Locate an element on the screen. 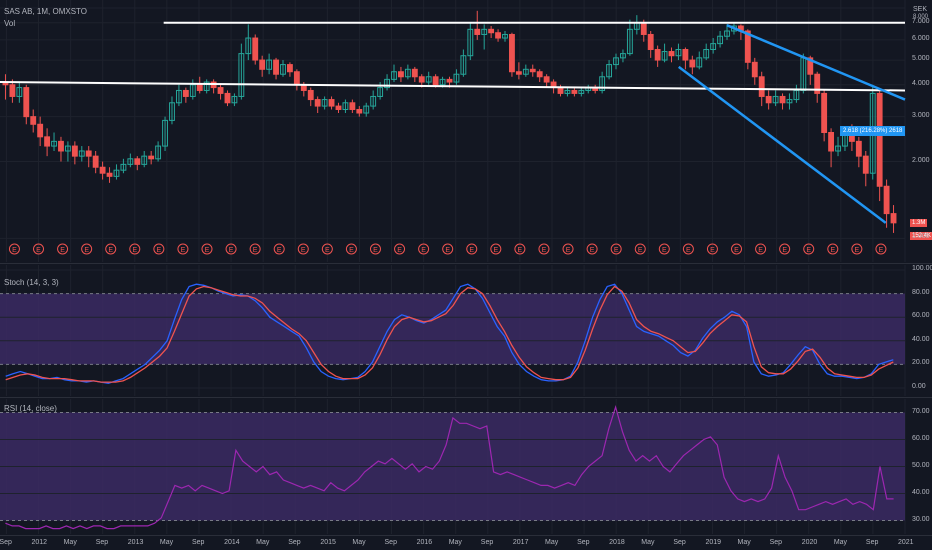  price-tag-last: 152.4K is located at coordinates (921, 236).